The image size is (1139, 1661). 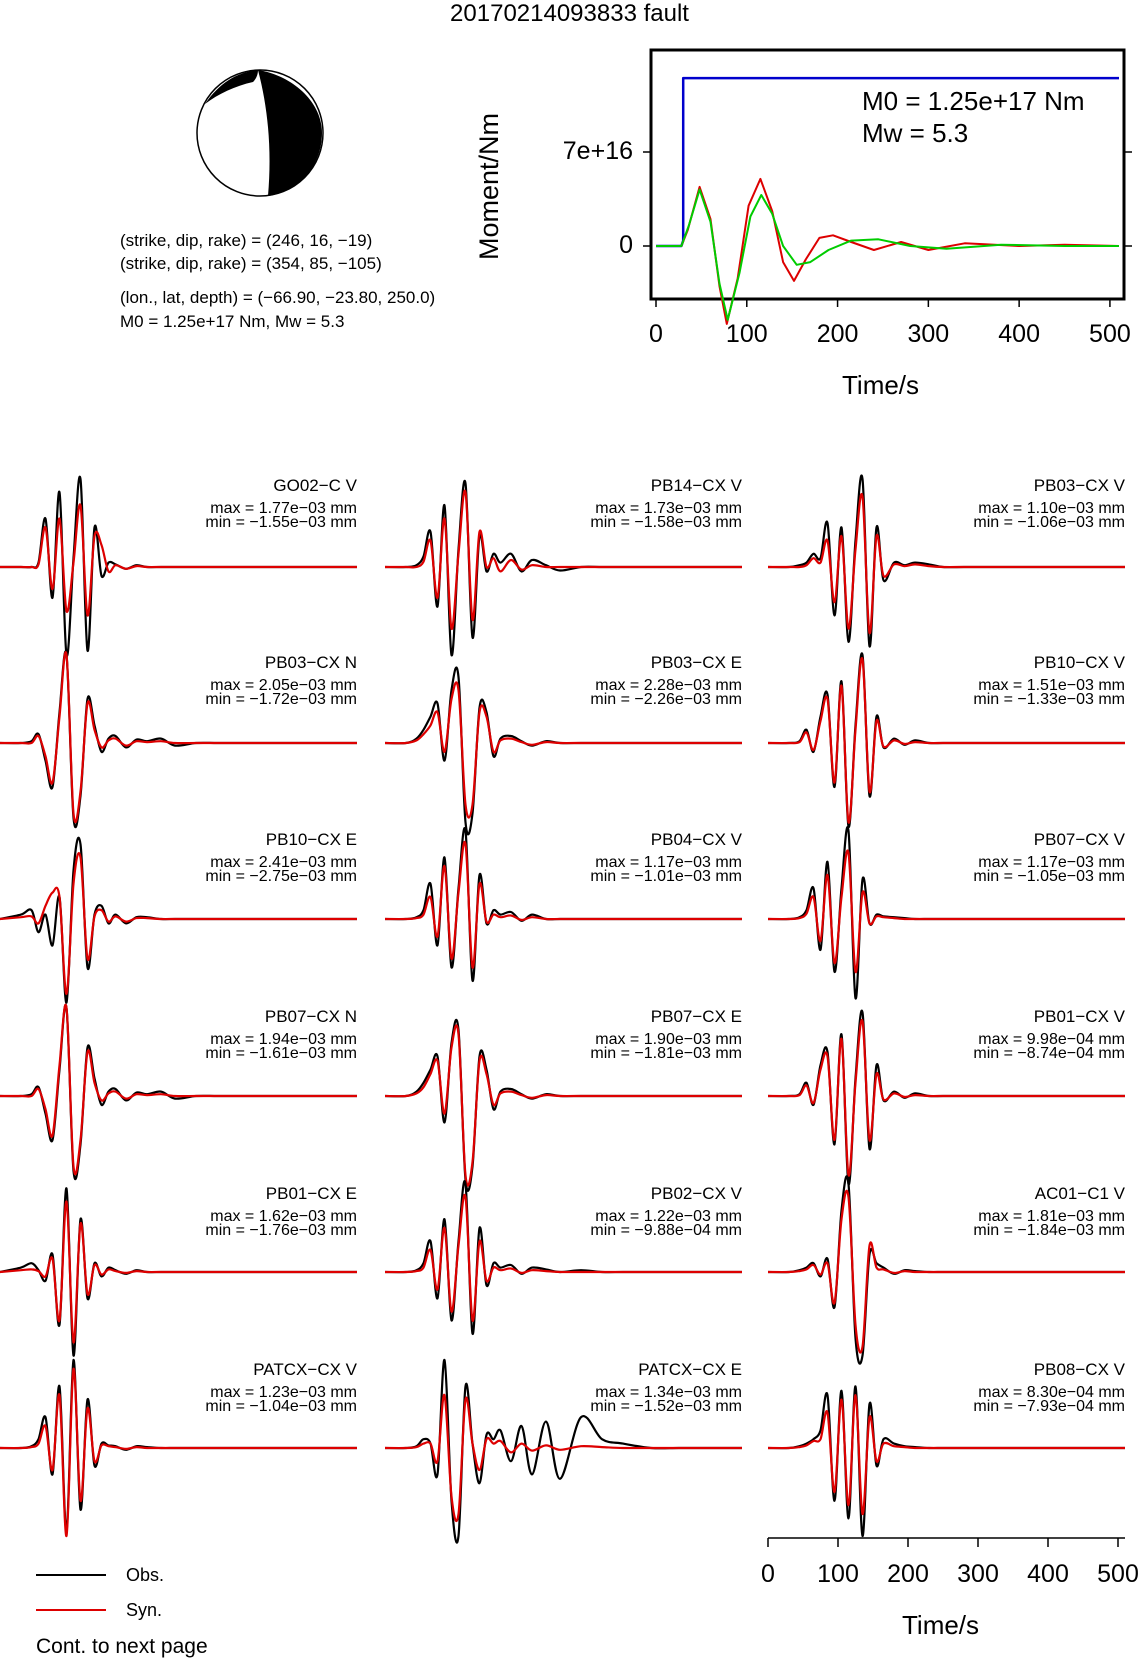 I want to click on trace-station-label: GO02−C V, so click(x=315, y=485).